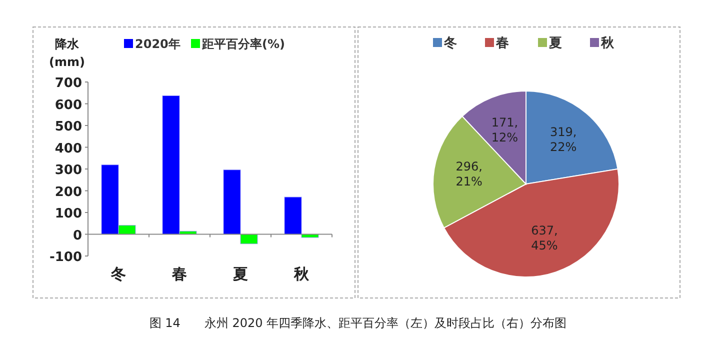 This screenshot has height=345, width=706. What do you see at coordinates (502, 43) in the screenshot?
I see `legend-label: 春` at bounding box center [502, 43].